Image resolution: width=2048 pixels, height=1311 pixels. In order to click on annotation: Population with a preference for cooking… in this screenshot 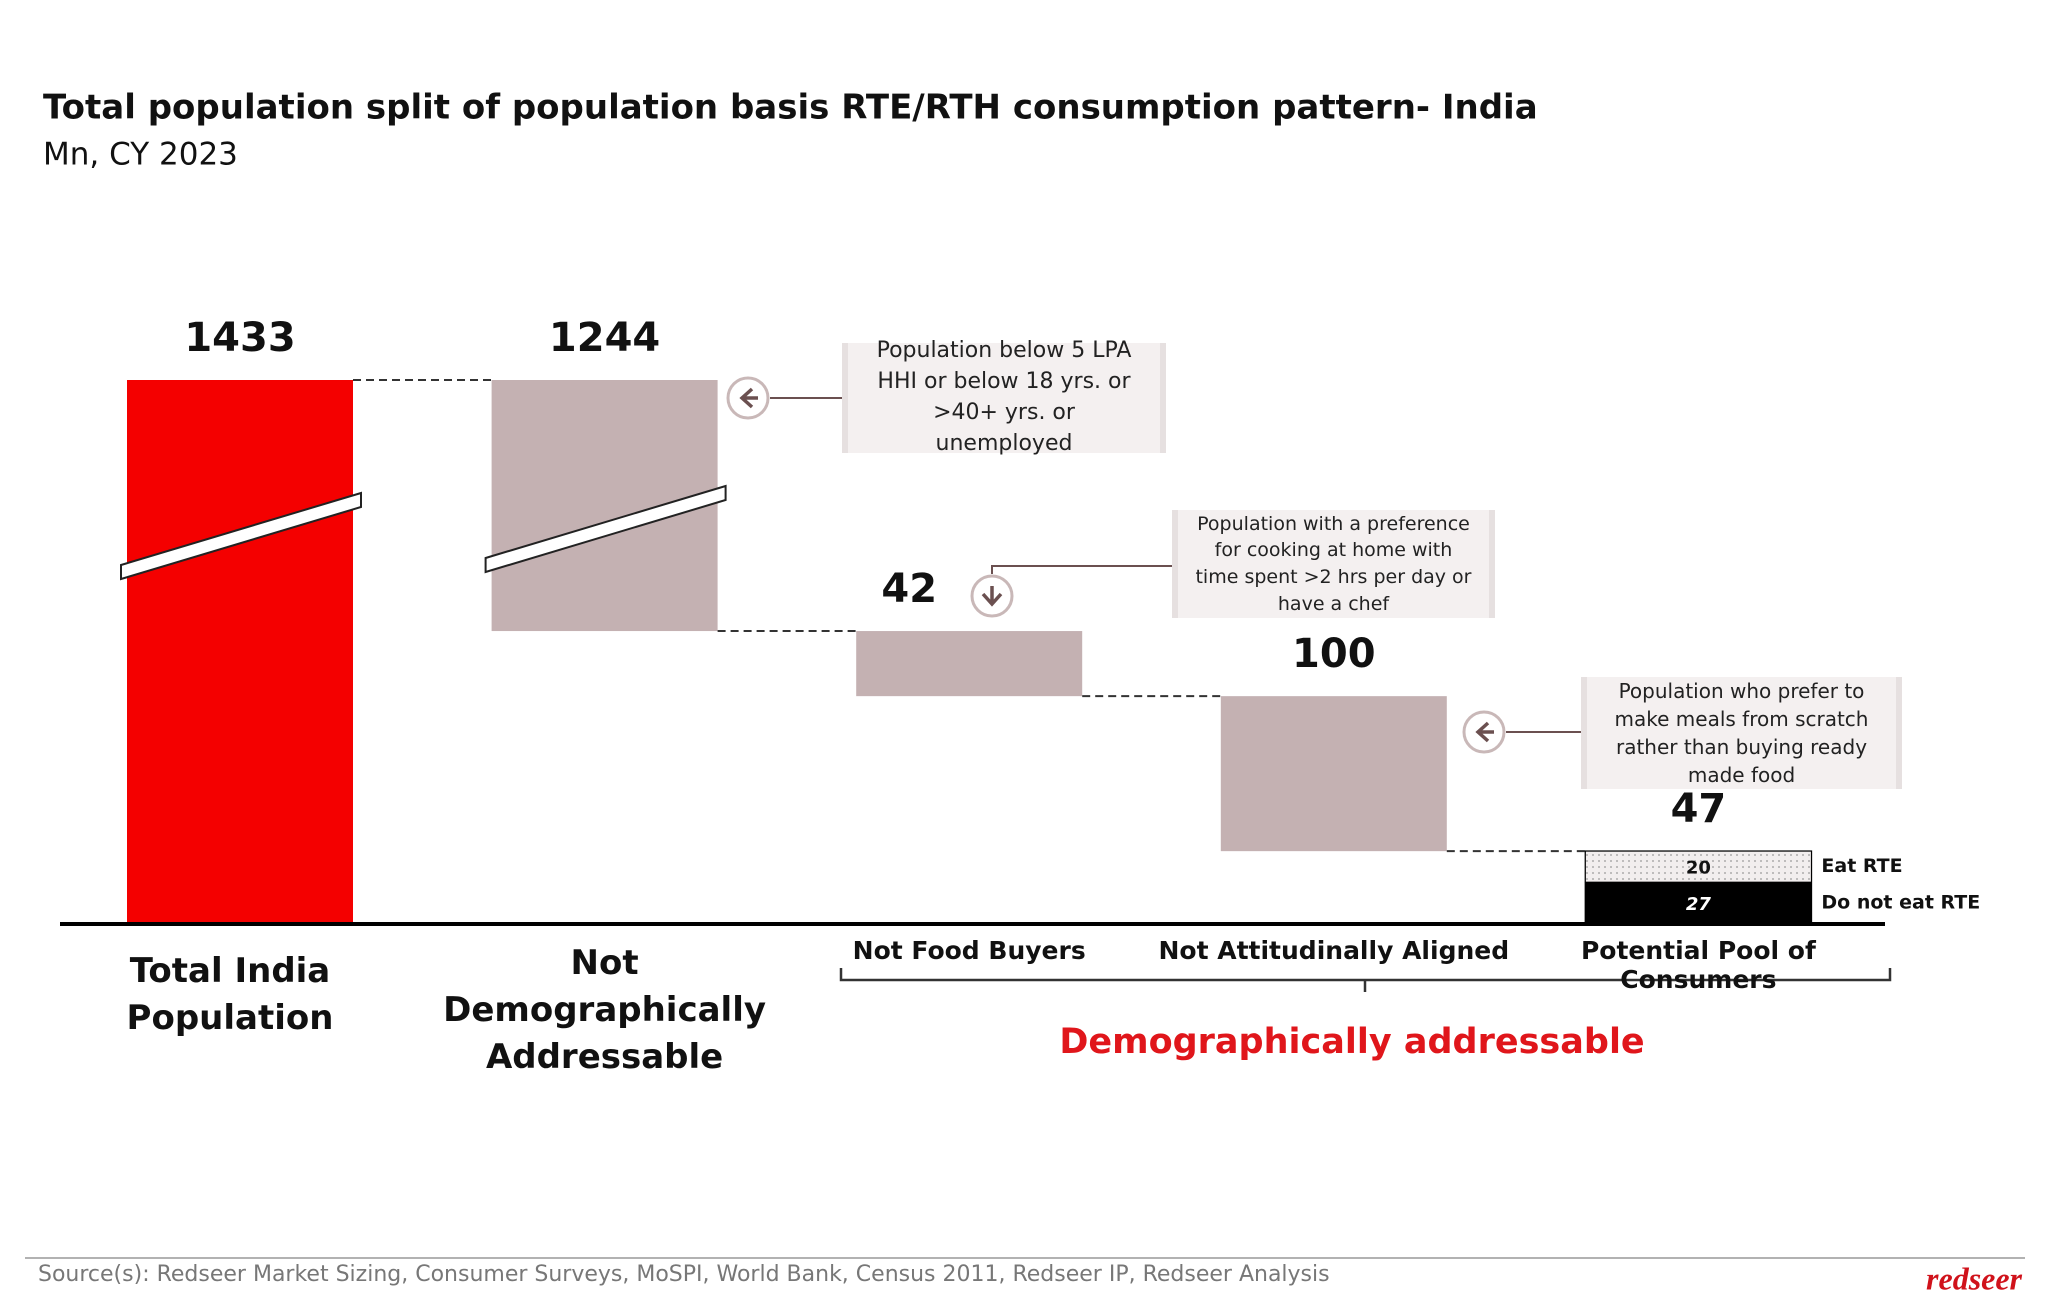, I will do `click(1333, 564)`.